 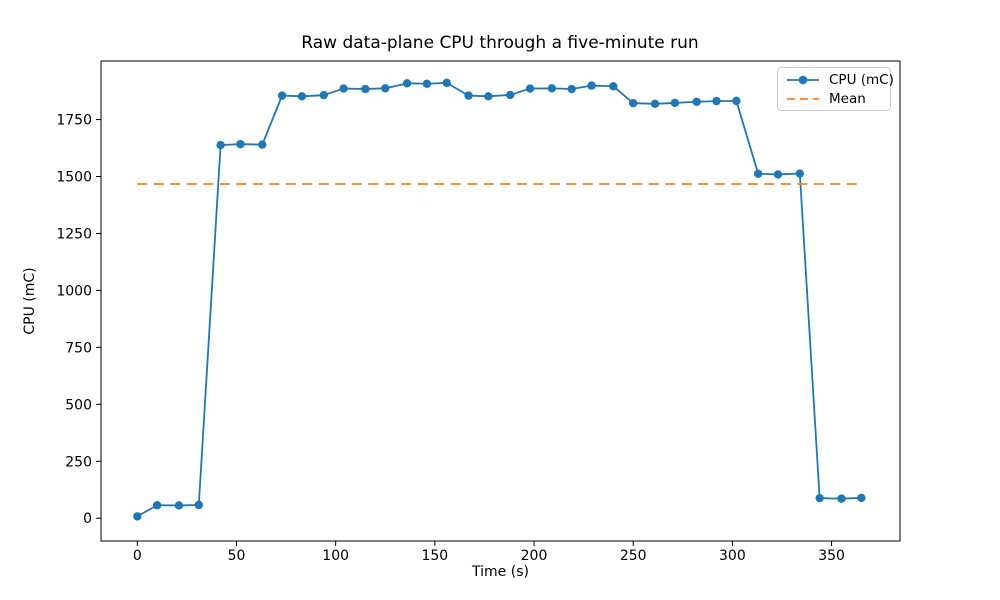 I want to click on y-tick-label: 750, so click(x=78, y=348).